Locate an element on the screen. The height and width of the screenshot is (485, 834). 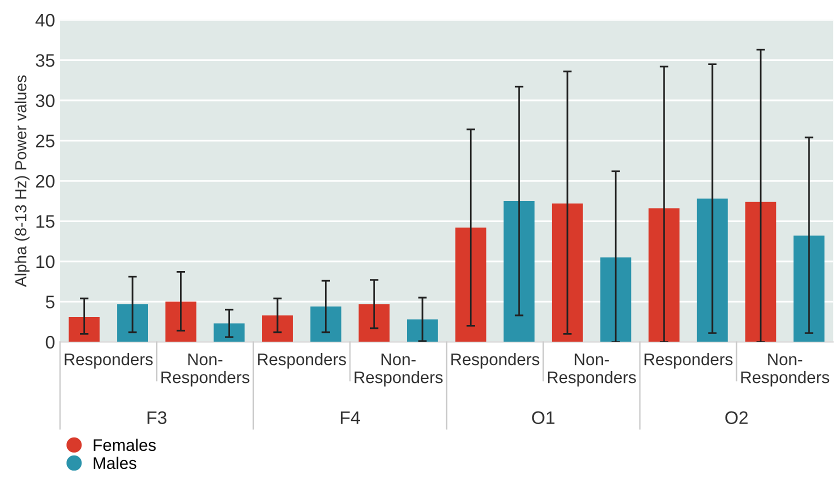
y-tick-label: 0 is located at coordinates (50, 342).